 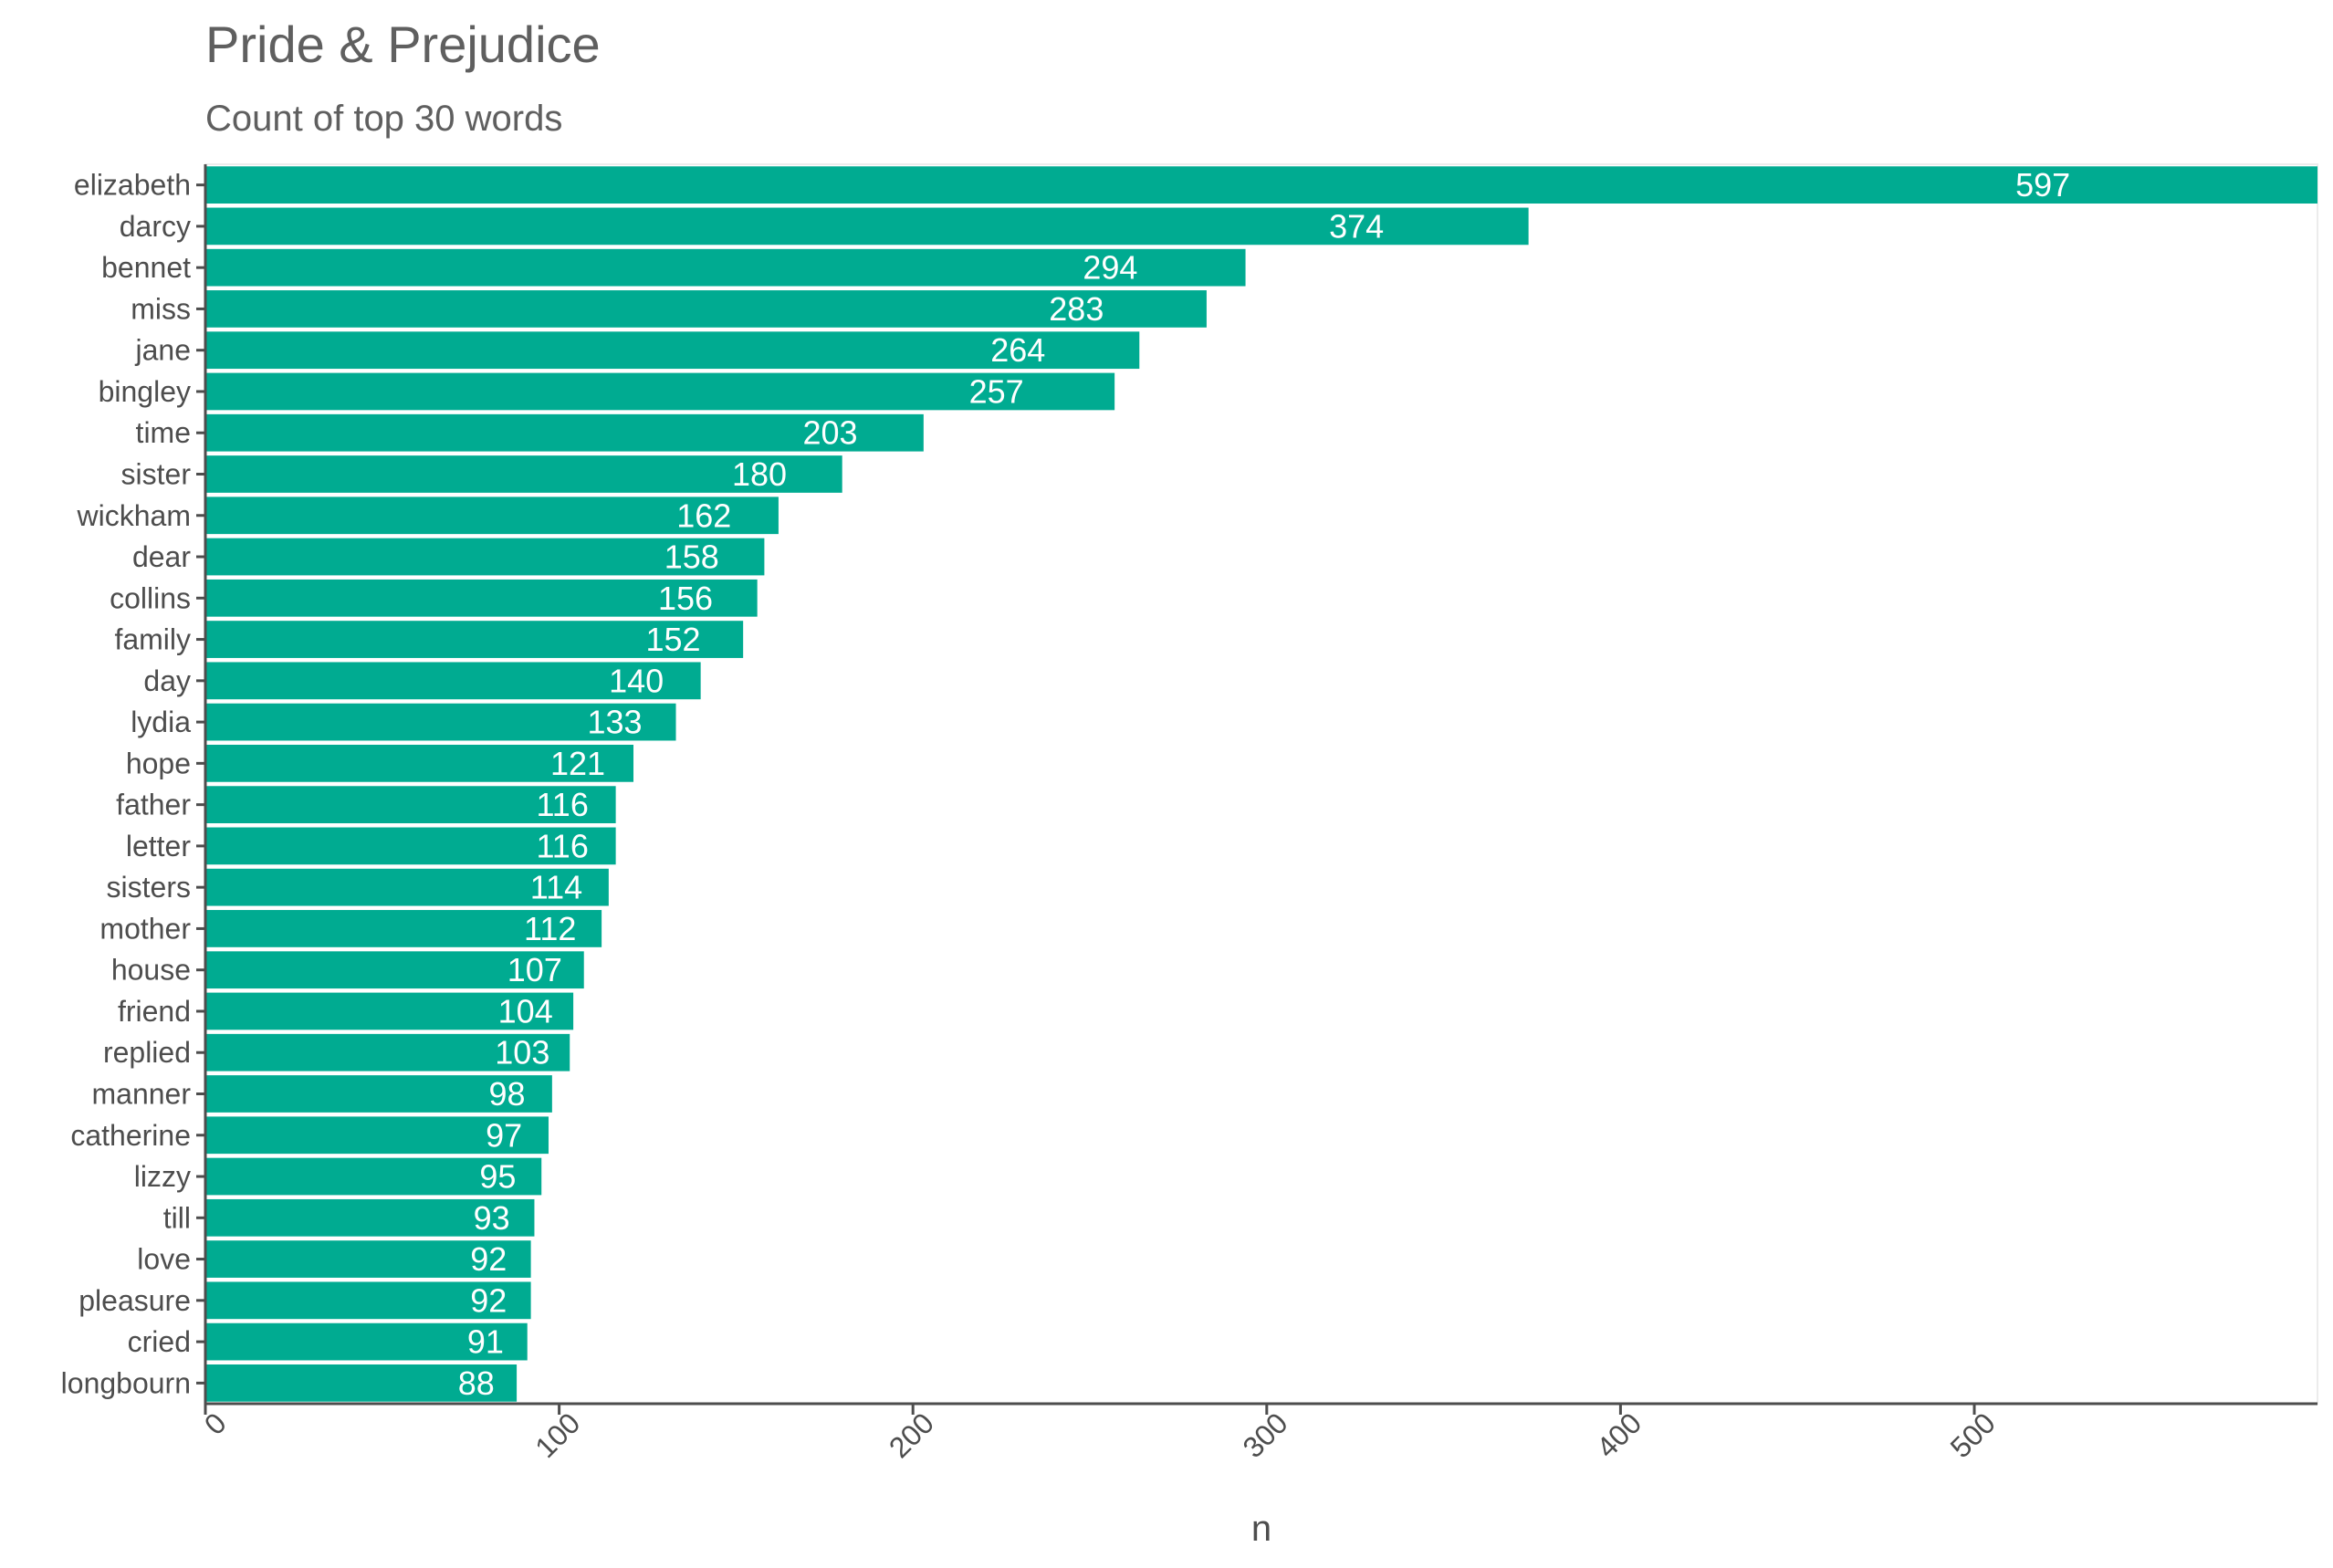 What do you see at coordinates (562, 805) in the screenshot?
I see `bar-value-label-father: 116` at bounding box center [562, 805].